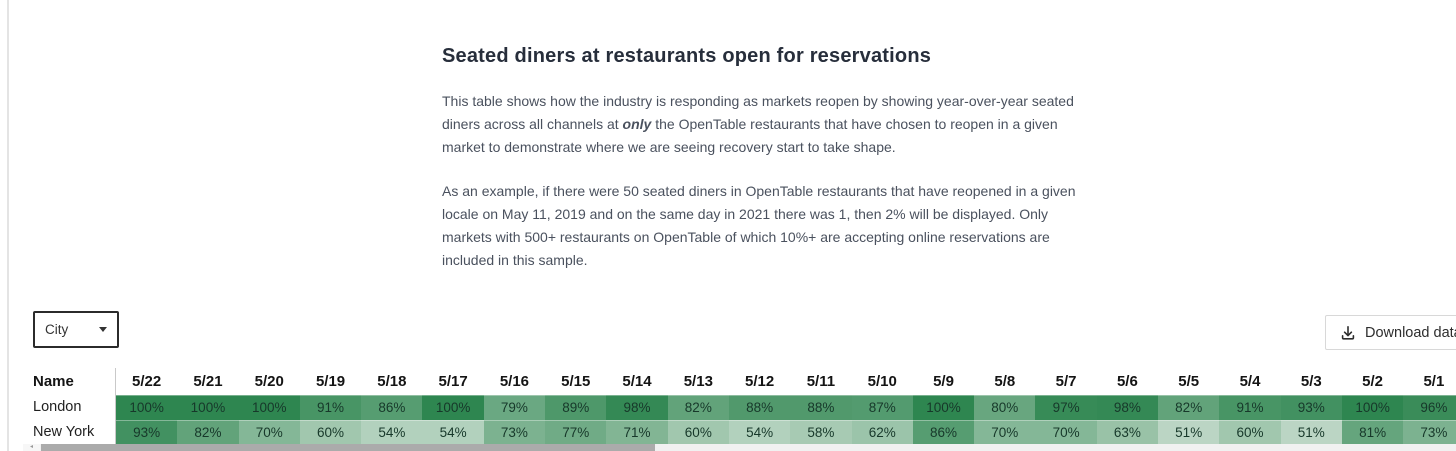  Describe the element at coordinates (70, 381) in the screenshot. I see `column-header-name: Name` at that location.